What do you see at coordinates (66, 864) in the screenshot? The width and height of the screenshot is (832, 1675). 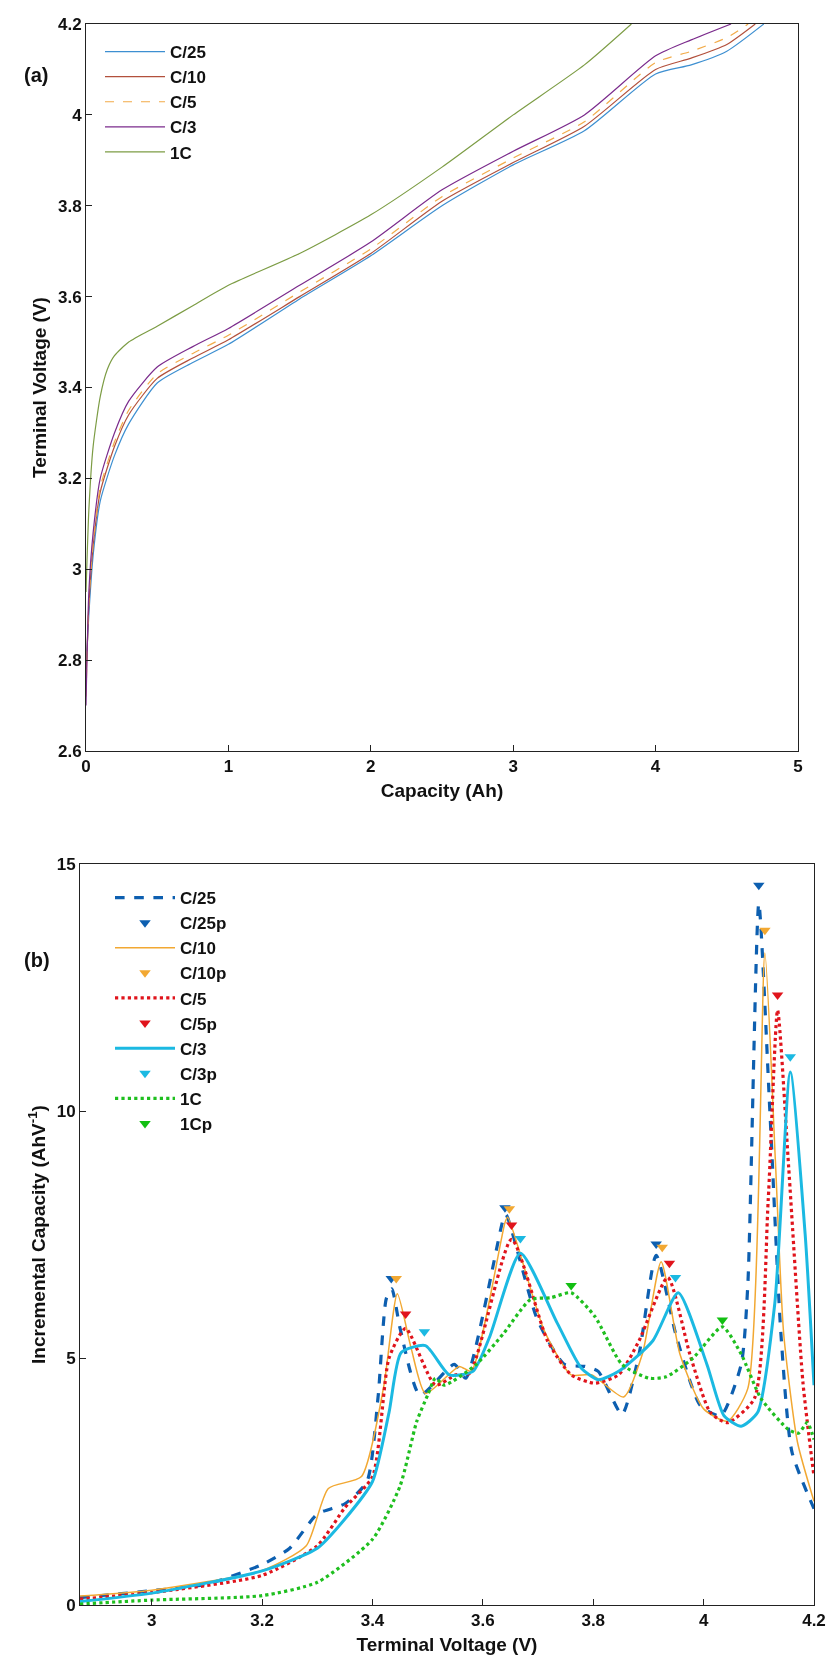 I see `y-tick-label: 15` at bounding box center [66, 864].